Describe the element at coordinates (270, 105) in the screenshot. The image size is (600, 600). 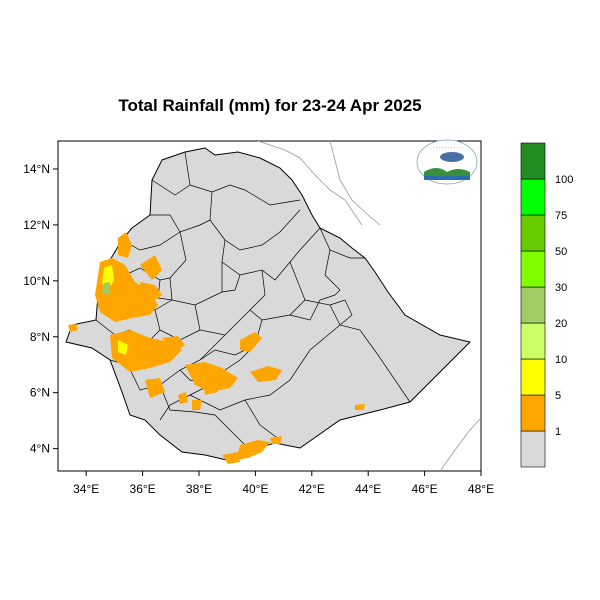
I see `map-title: Total Rainfall (mm) for 23-24 Apr 2025` at that location.